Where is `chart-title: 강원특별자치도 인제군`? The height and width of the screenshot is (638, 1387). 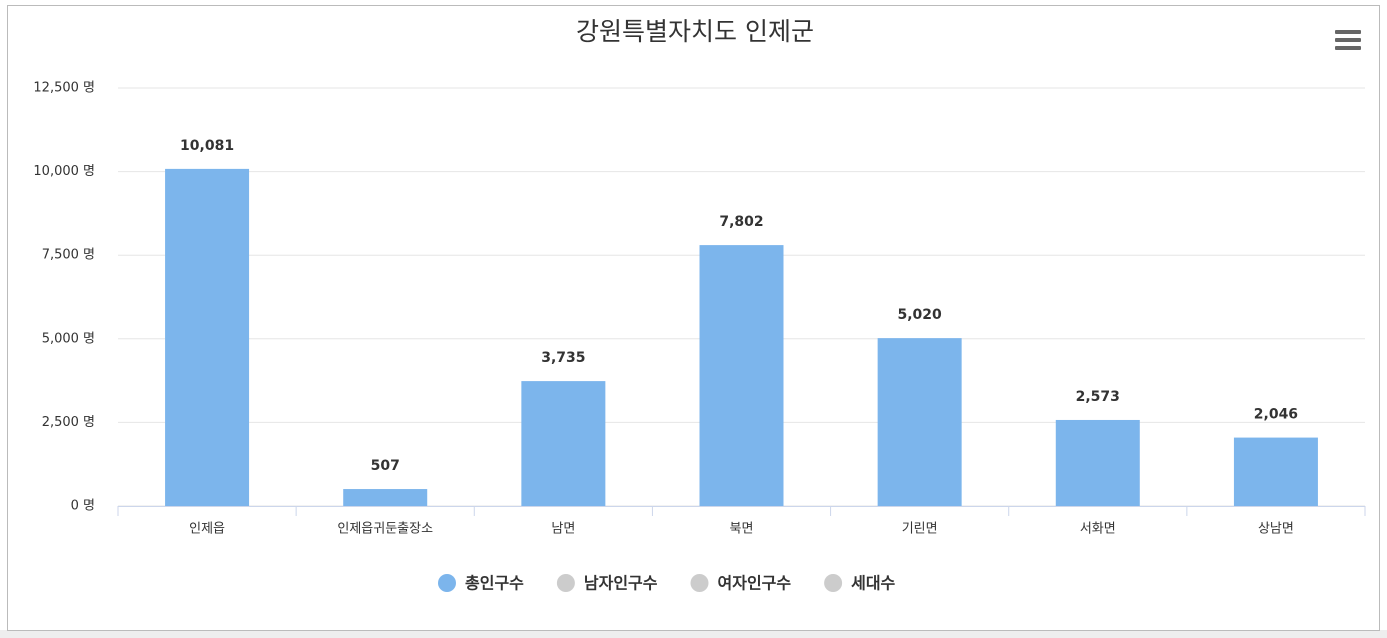
chart-title: 강원특별자치도 인제군 is located at coordinates (695, 31).